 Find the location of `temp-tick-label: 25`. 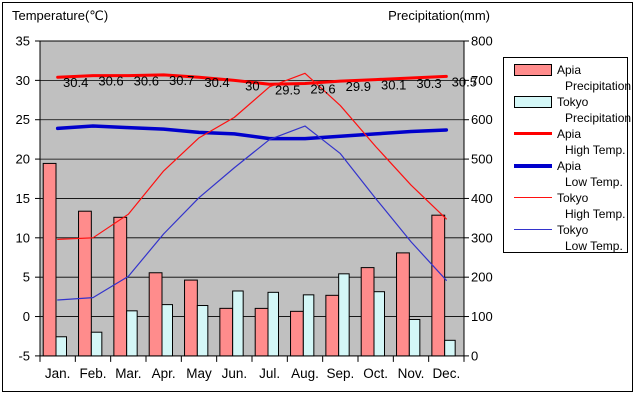

temp-tick-label: 25 is located at coordinates (23, 119).